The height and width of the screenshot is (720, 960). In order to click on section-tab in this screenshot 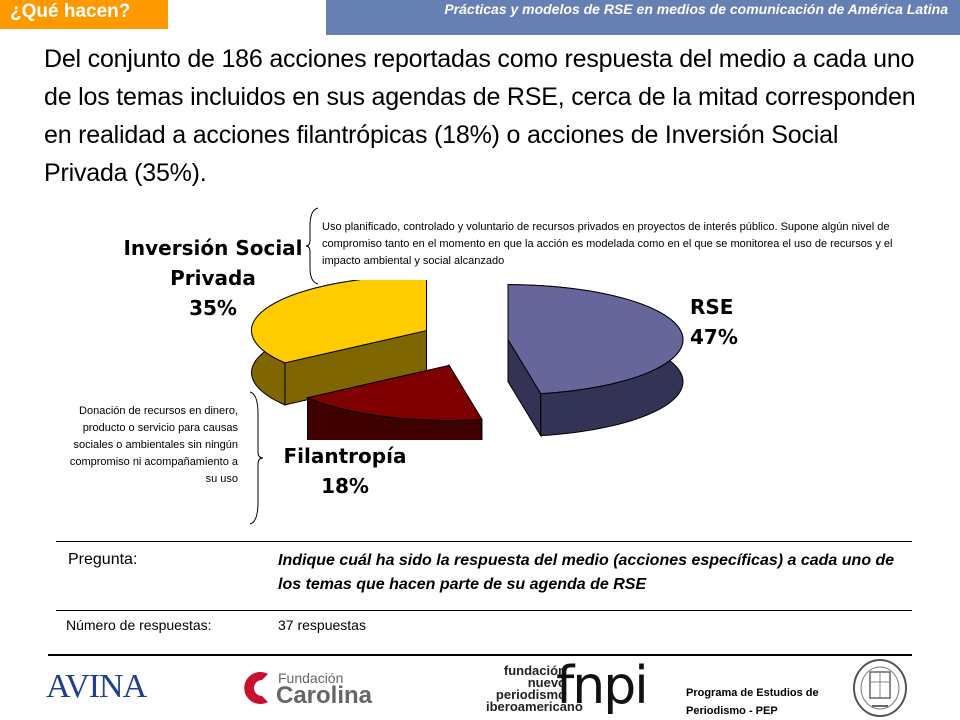, I will do `click(84, 14)`.